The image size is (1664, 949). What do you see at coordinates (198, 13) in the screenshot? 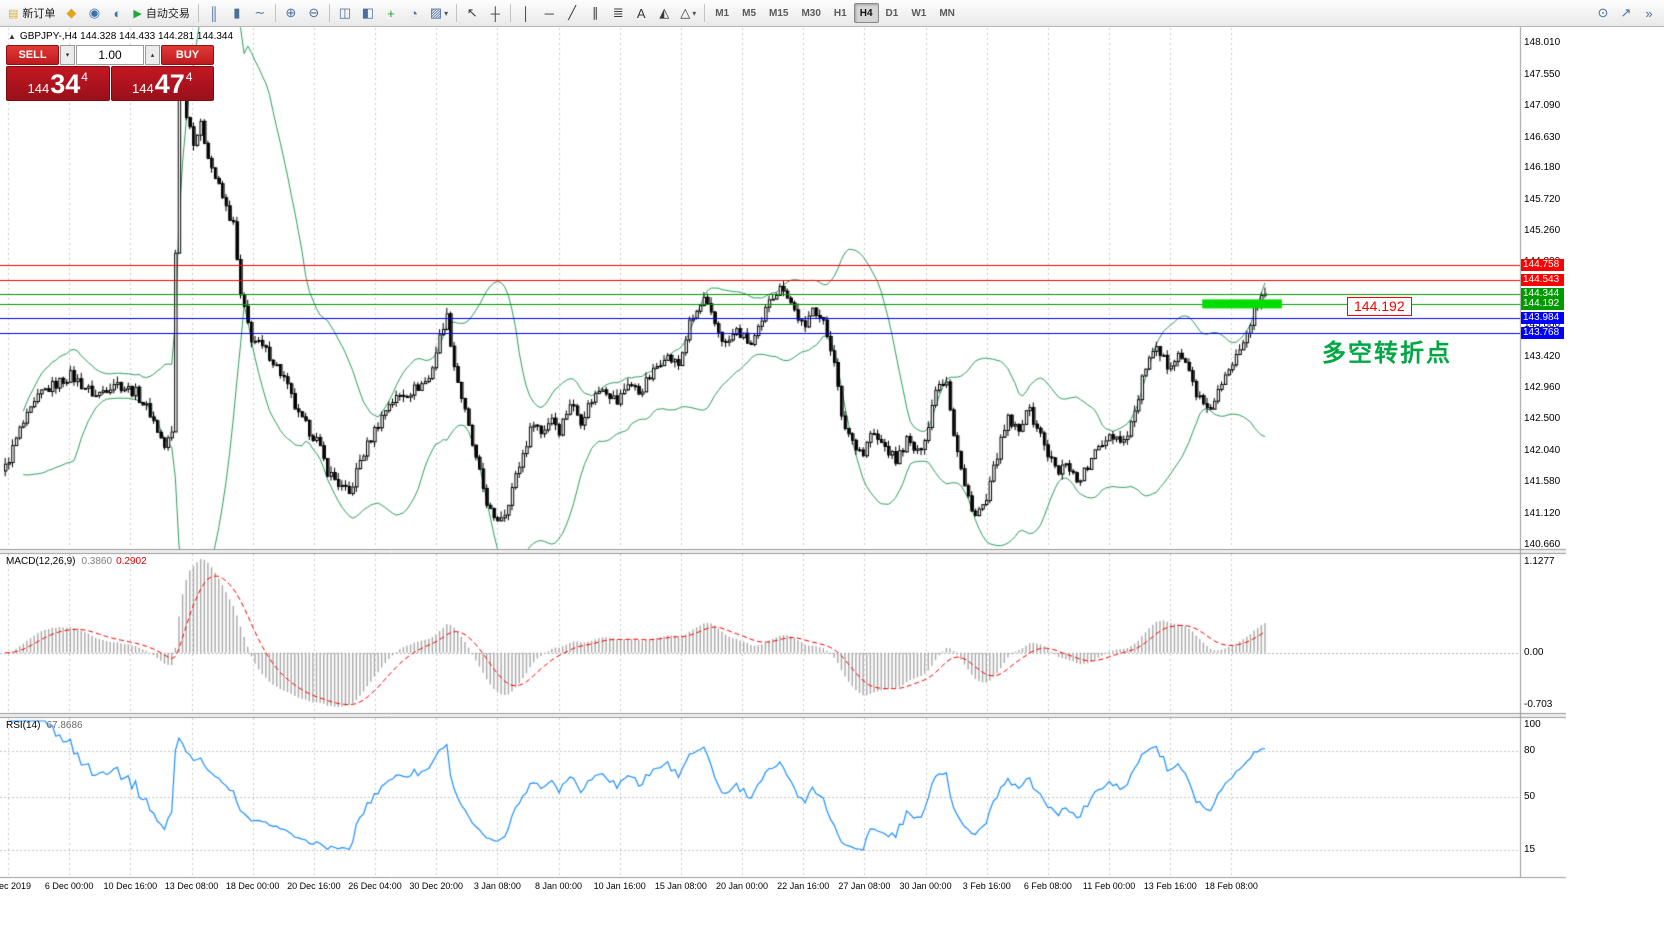
I see `toolbar-separator` at bounding box center [198, 13].